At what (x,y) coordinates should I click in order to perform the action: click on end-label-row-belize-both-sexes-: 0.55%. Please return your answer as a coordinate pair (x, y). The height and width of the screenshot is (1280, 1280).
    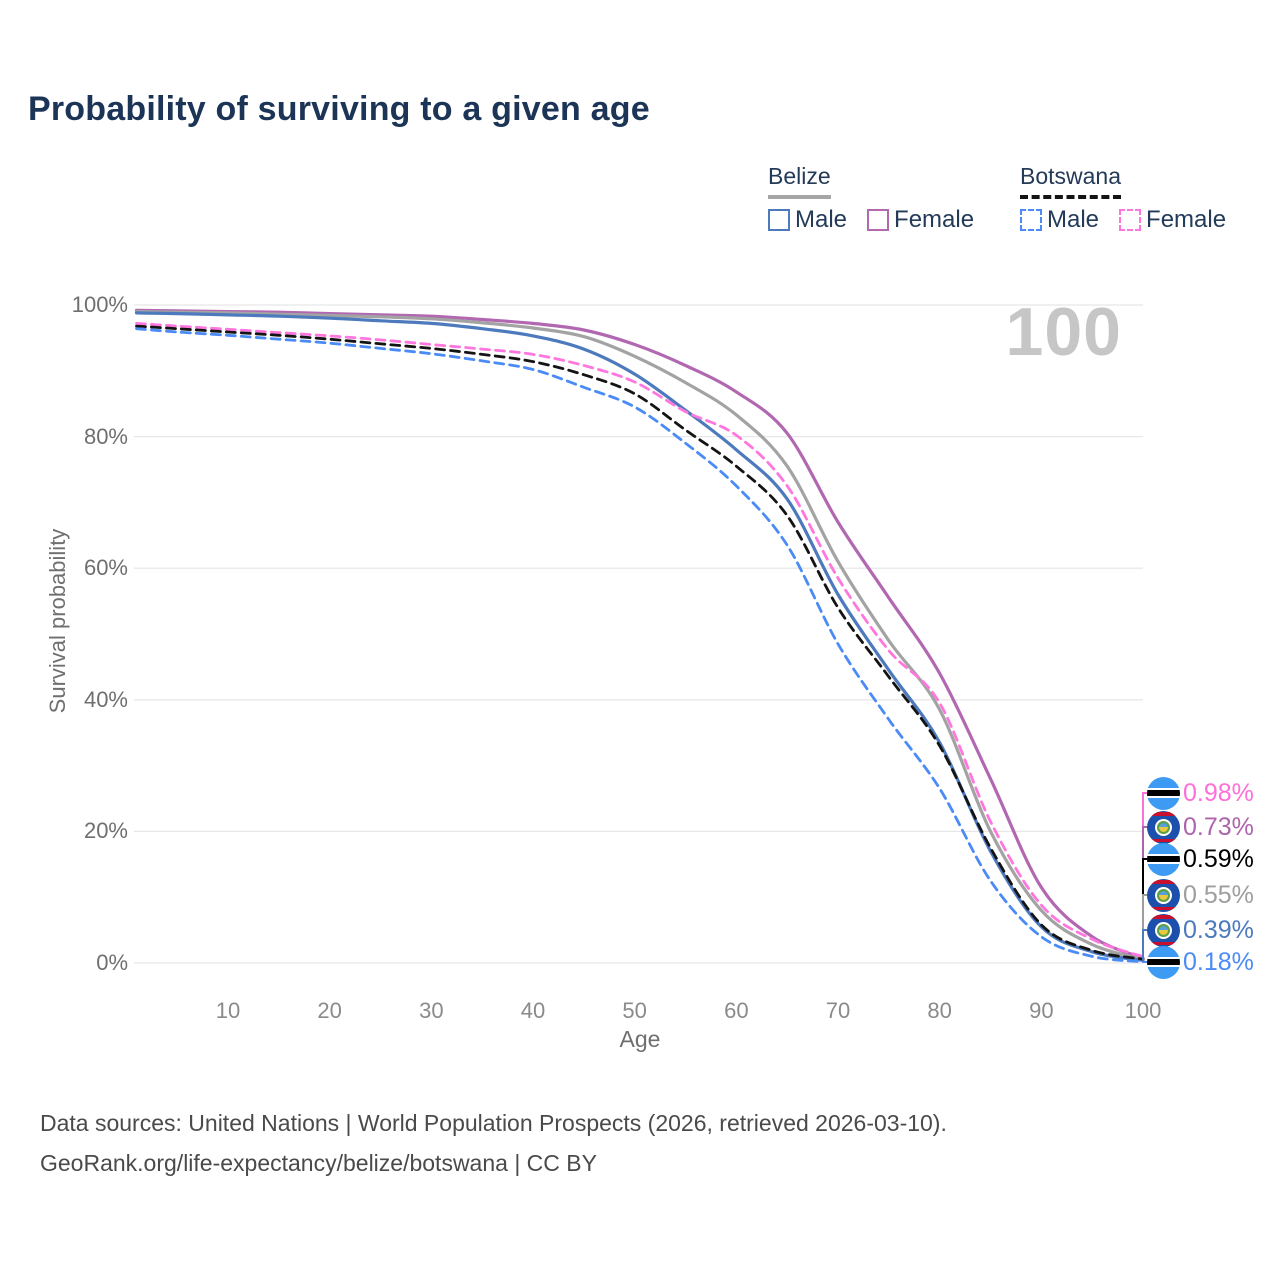
    Looking at the image, I should click on (1200, 895).